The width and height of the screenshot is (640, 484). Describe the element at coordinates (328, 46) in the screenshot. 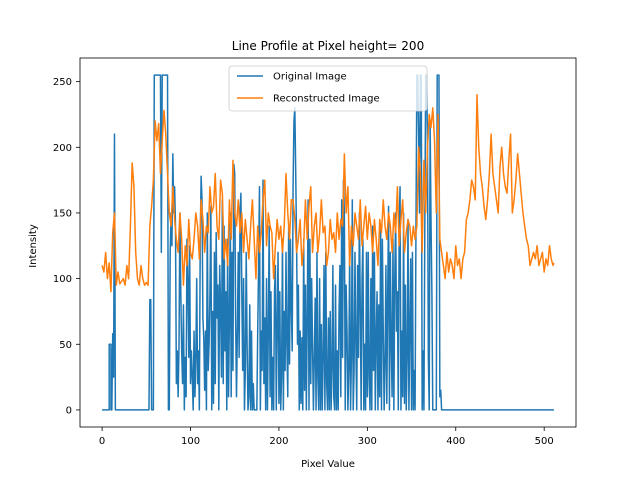

I see `chart-title: Line Profile at Pixel height= 200` at that location.